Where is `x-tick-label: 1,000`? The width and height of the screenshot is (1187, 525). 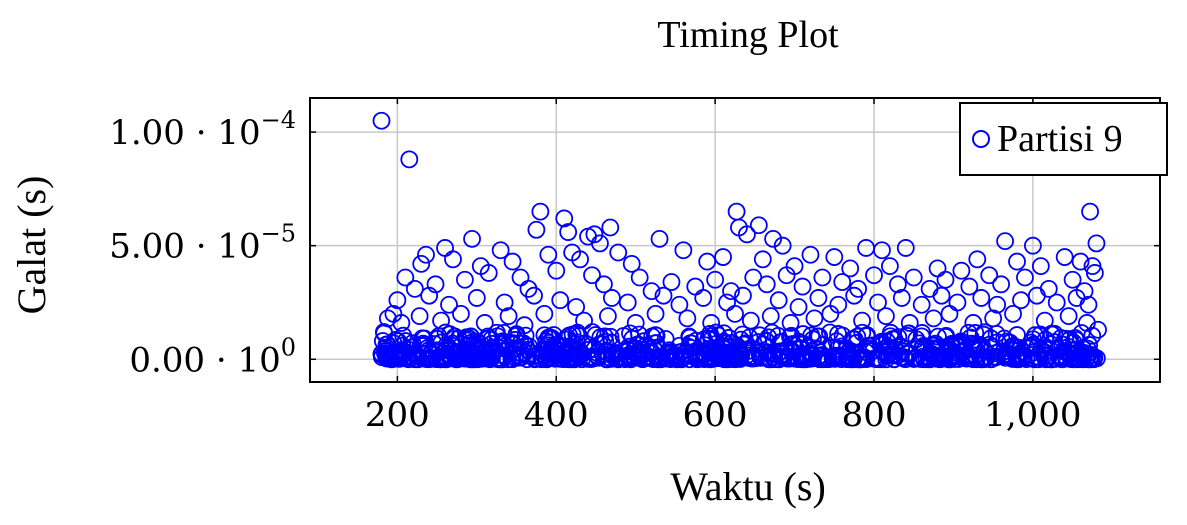 x-tick-label: 1,000 is located at coordinates (1032, 415).